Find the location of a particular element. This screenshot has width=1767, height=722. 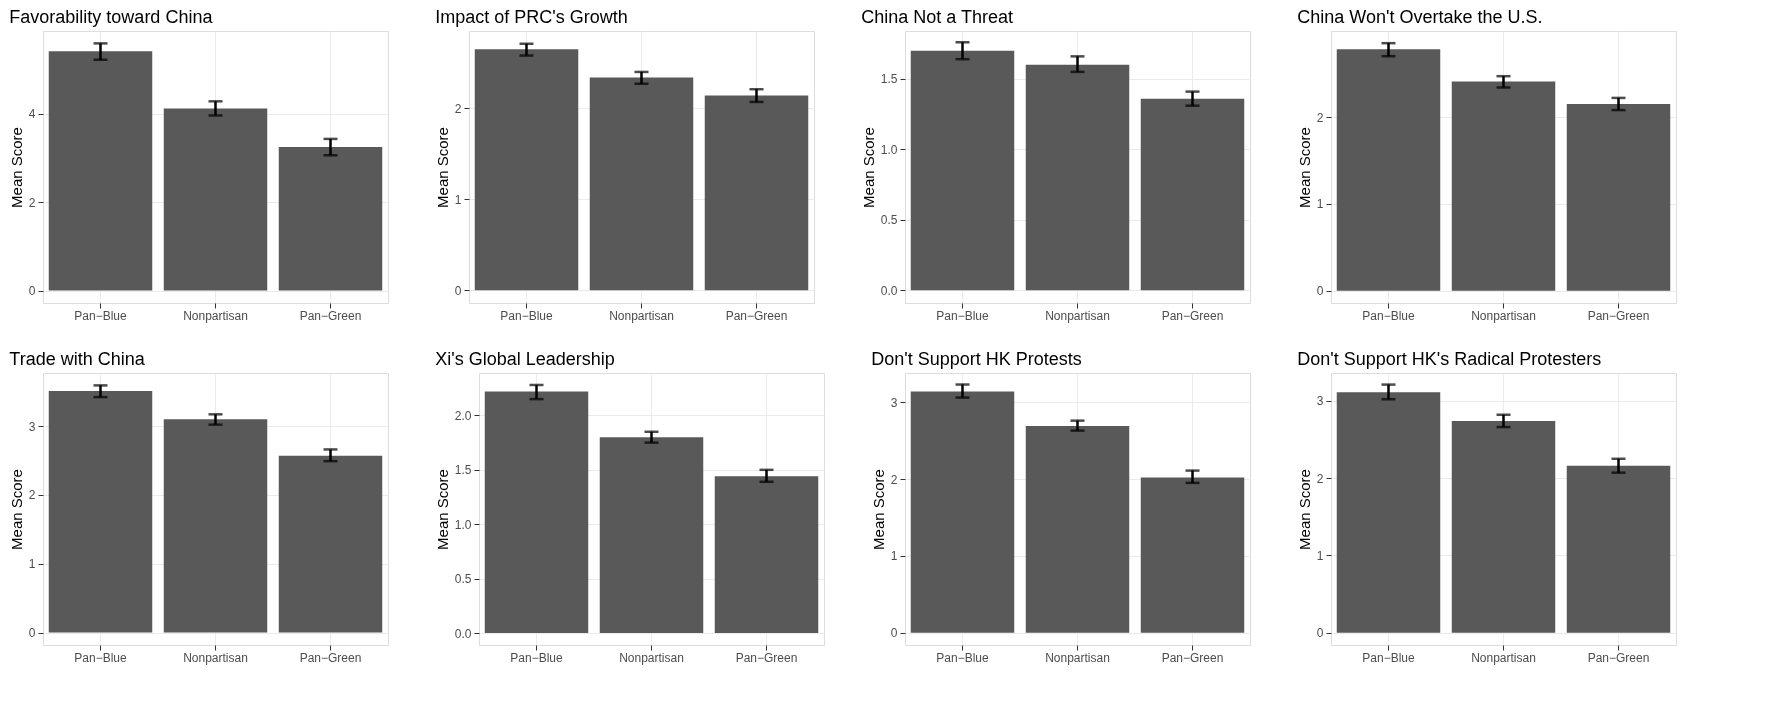

chart-title: China Not a Threat is located at coordinates (937, 17).